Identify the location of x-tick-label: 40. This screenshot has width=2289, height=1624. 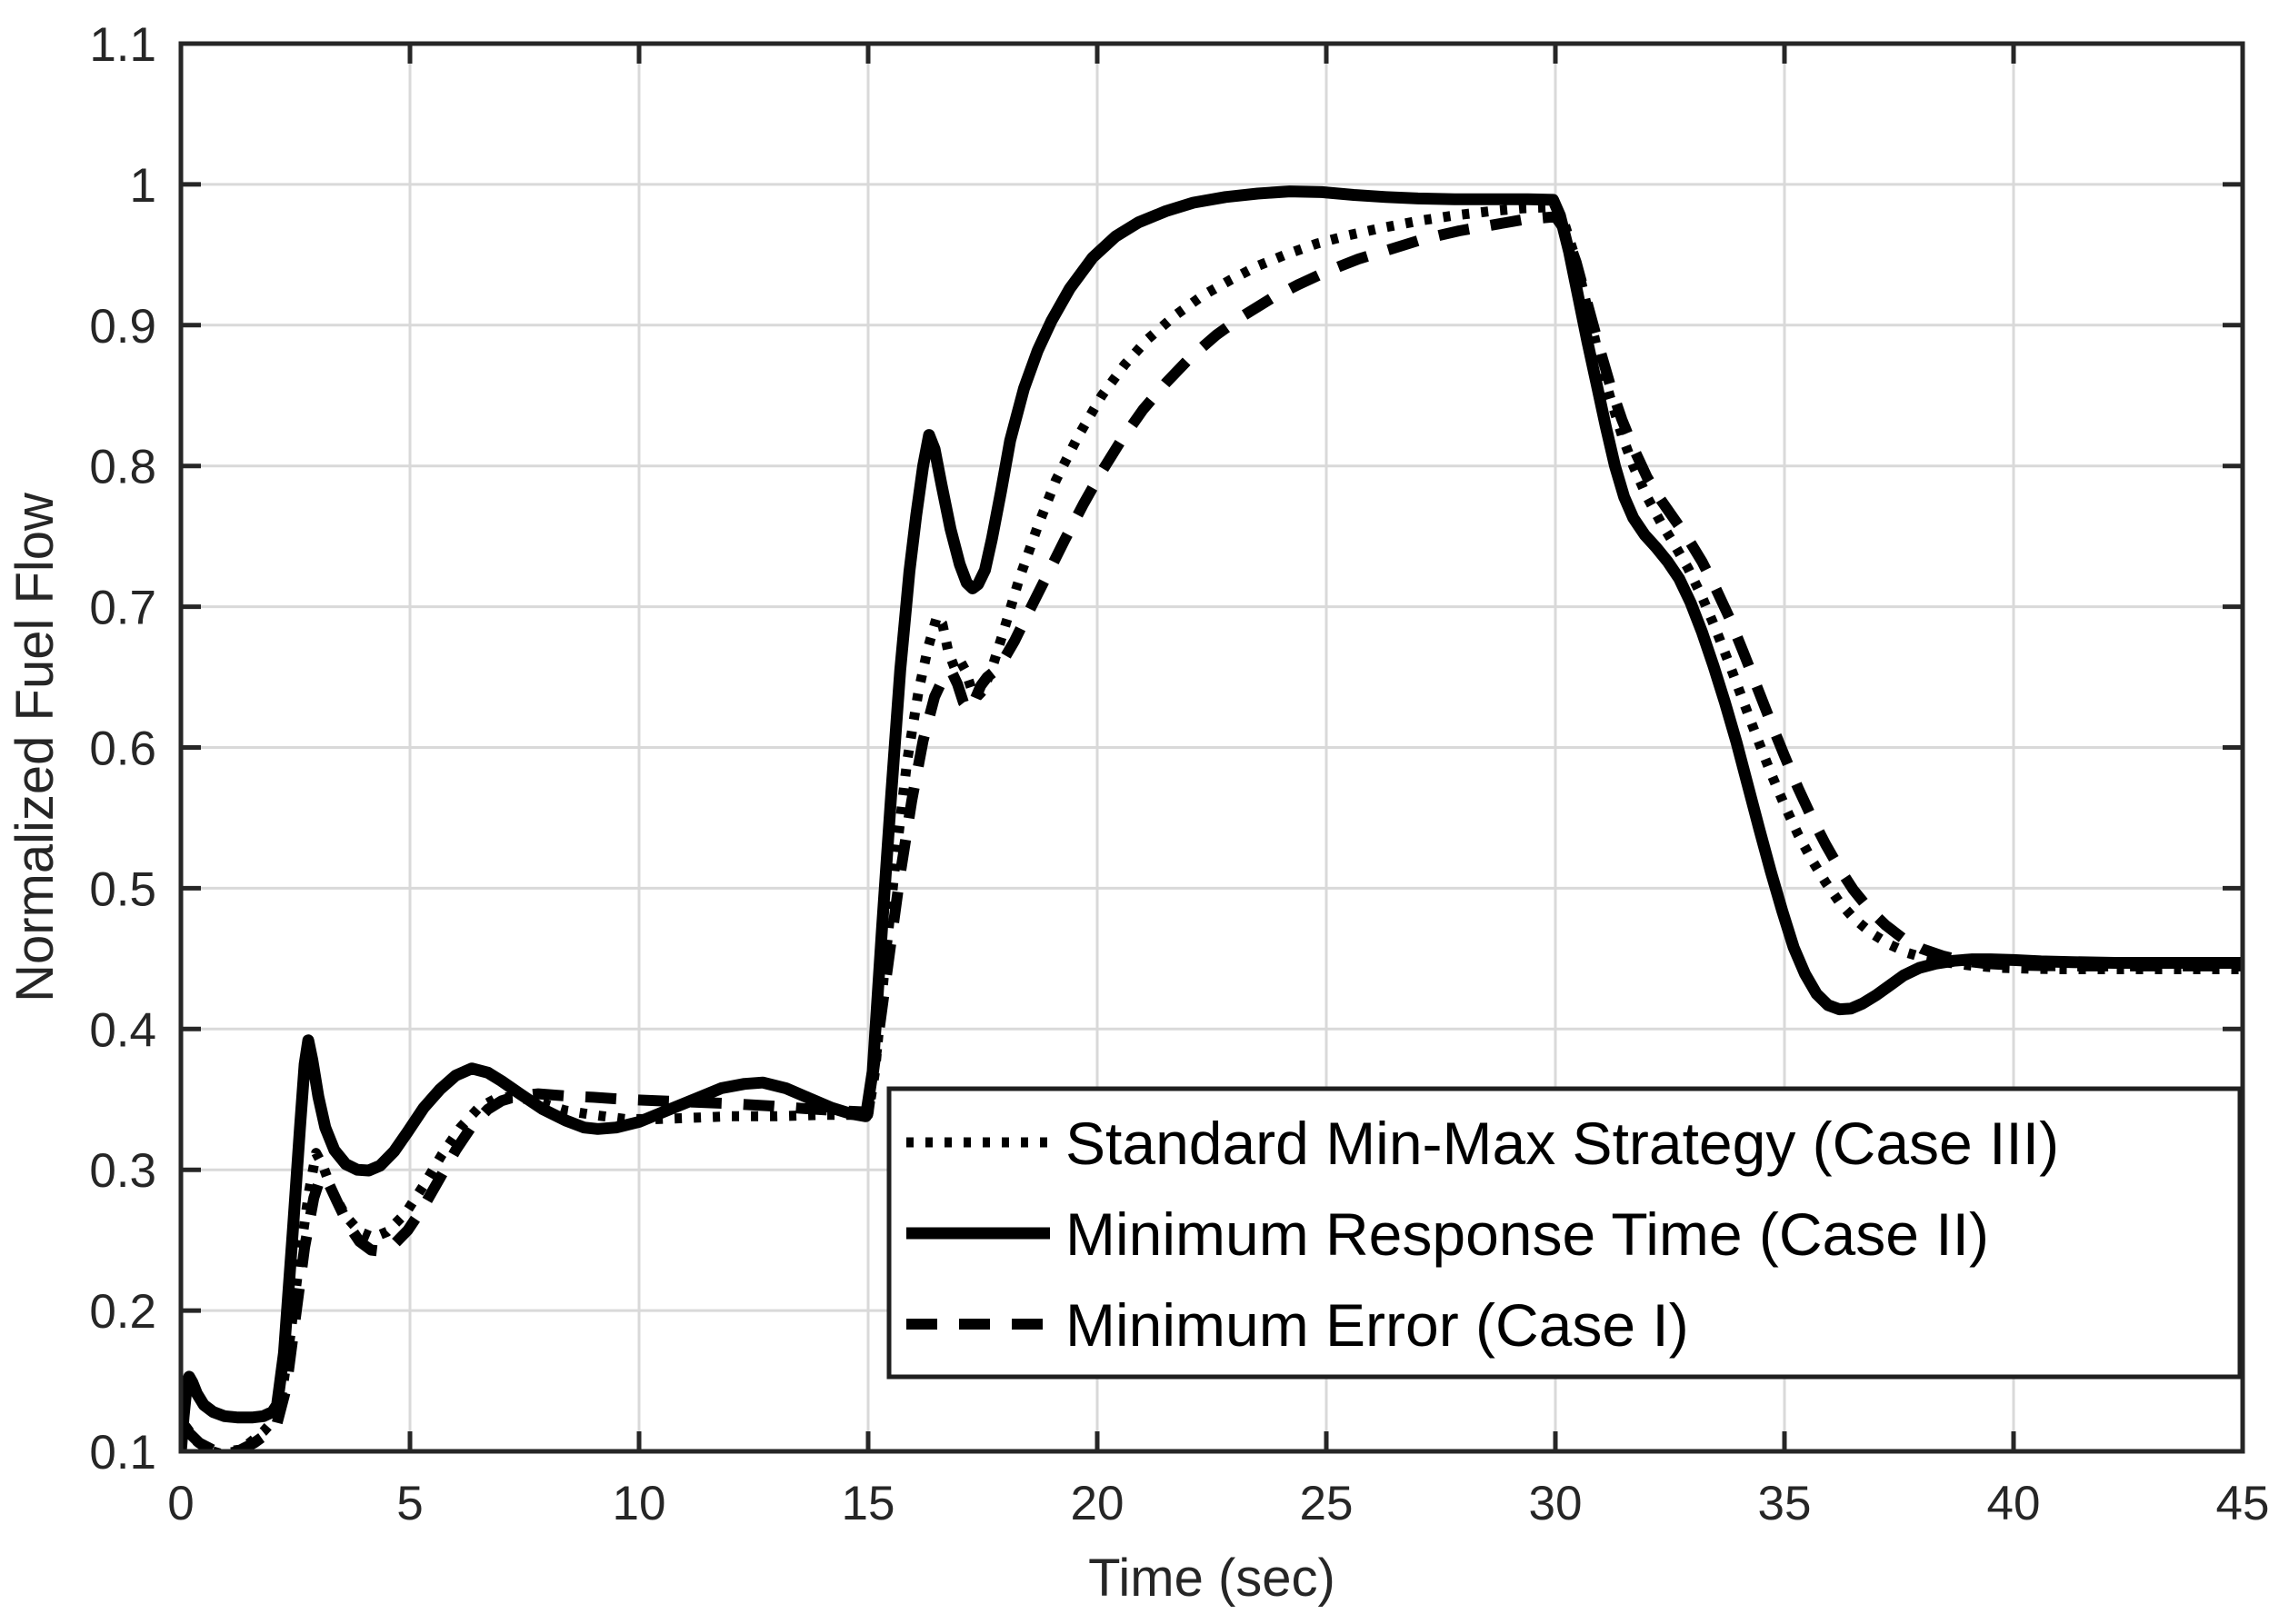
(2014, 1503).